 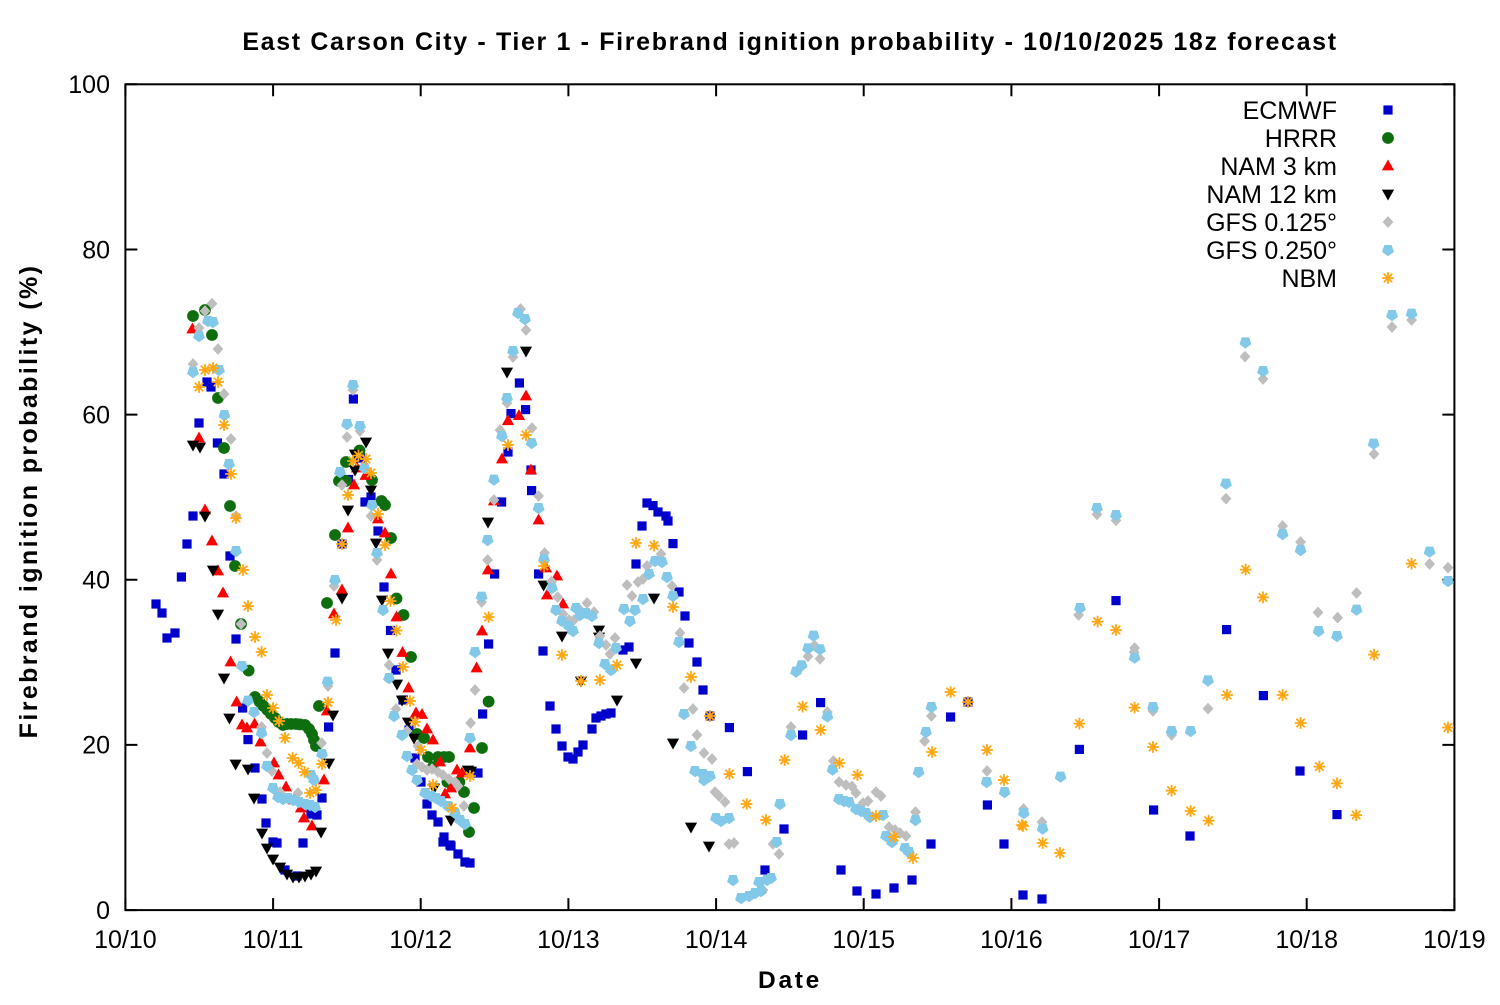 What do you see at coordinates (89, 85) in the screenshot?
I see `svg-text: 100` at bounding box center [89, 85].